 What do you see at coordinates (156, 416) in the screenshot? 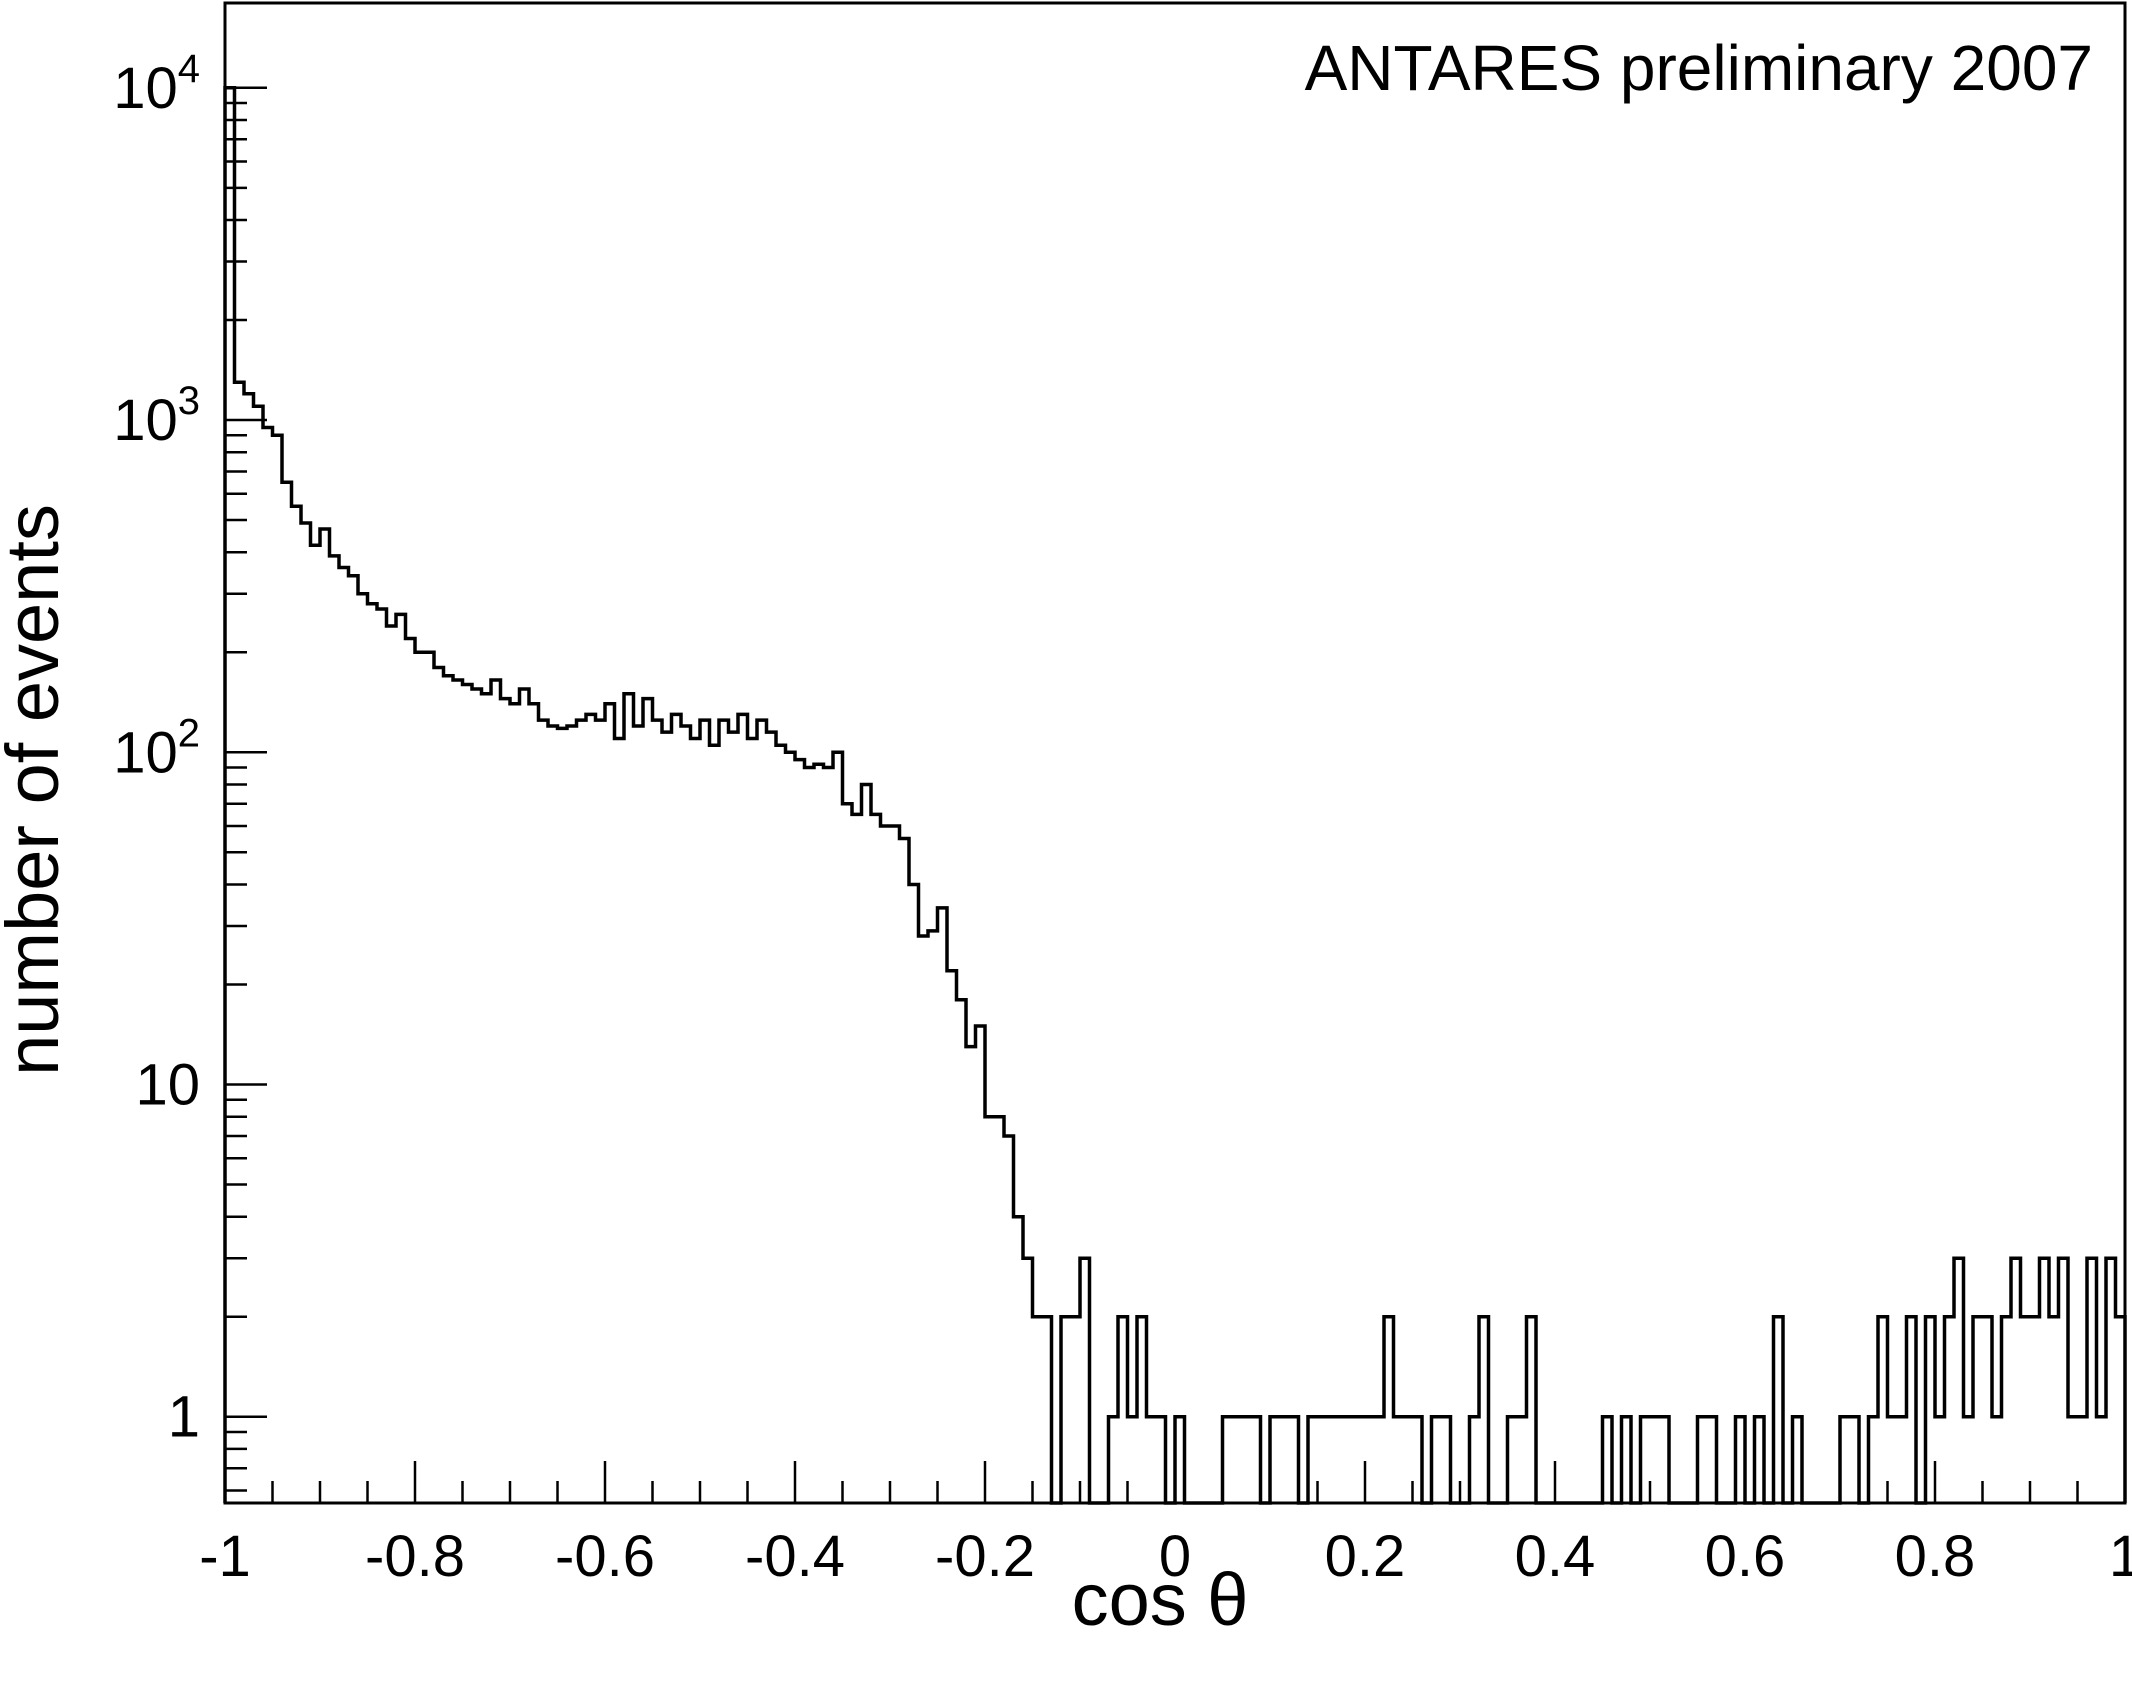
I see `y-tick-label: 10³` at bounding box center [156, 416].